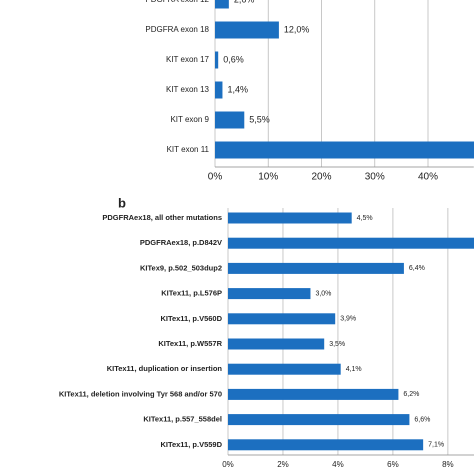 The height and width of the screenshot is (474, 474). What do you see at coordinates (237, 89) in the screenshot?
I see `value-label: 1,4%` at bounding box center [237, 89].